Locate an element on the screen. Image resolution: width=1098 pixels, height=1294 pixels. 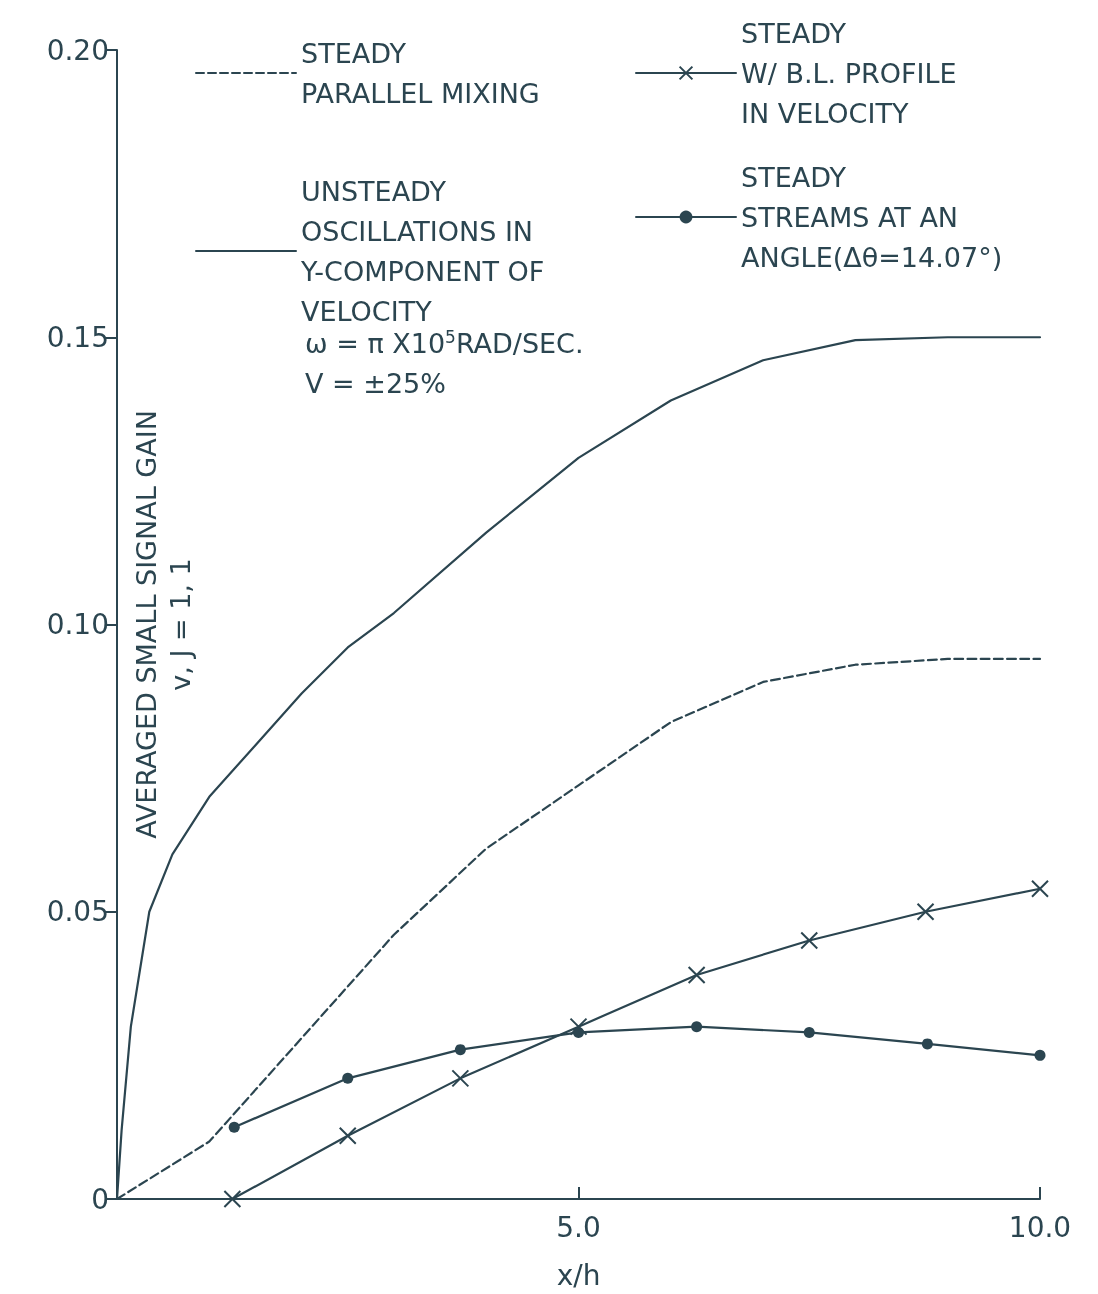
x-tick-label: 10.0 is located at coordinates (1040, 1227).